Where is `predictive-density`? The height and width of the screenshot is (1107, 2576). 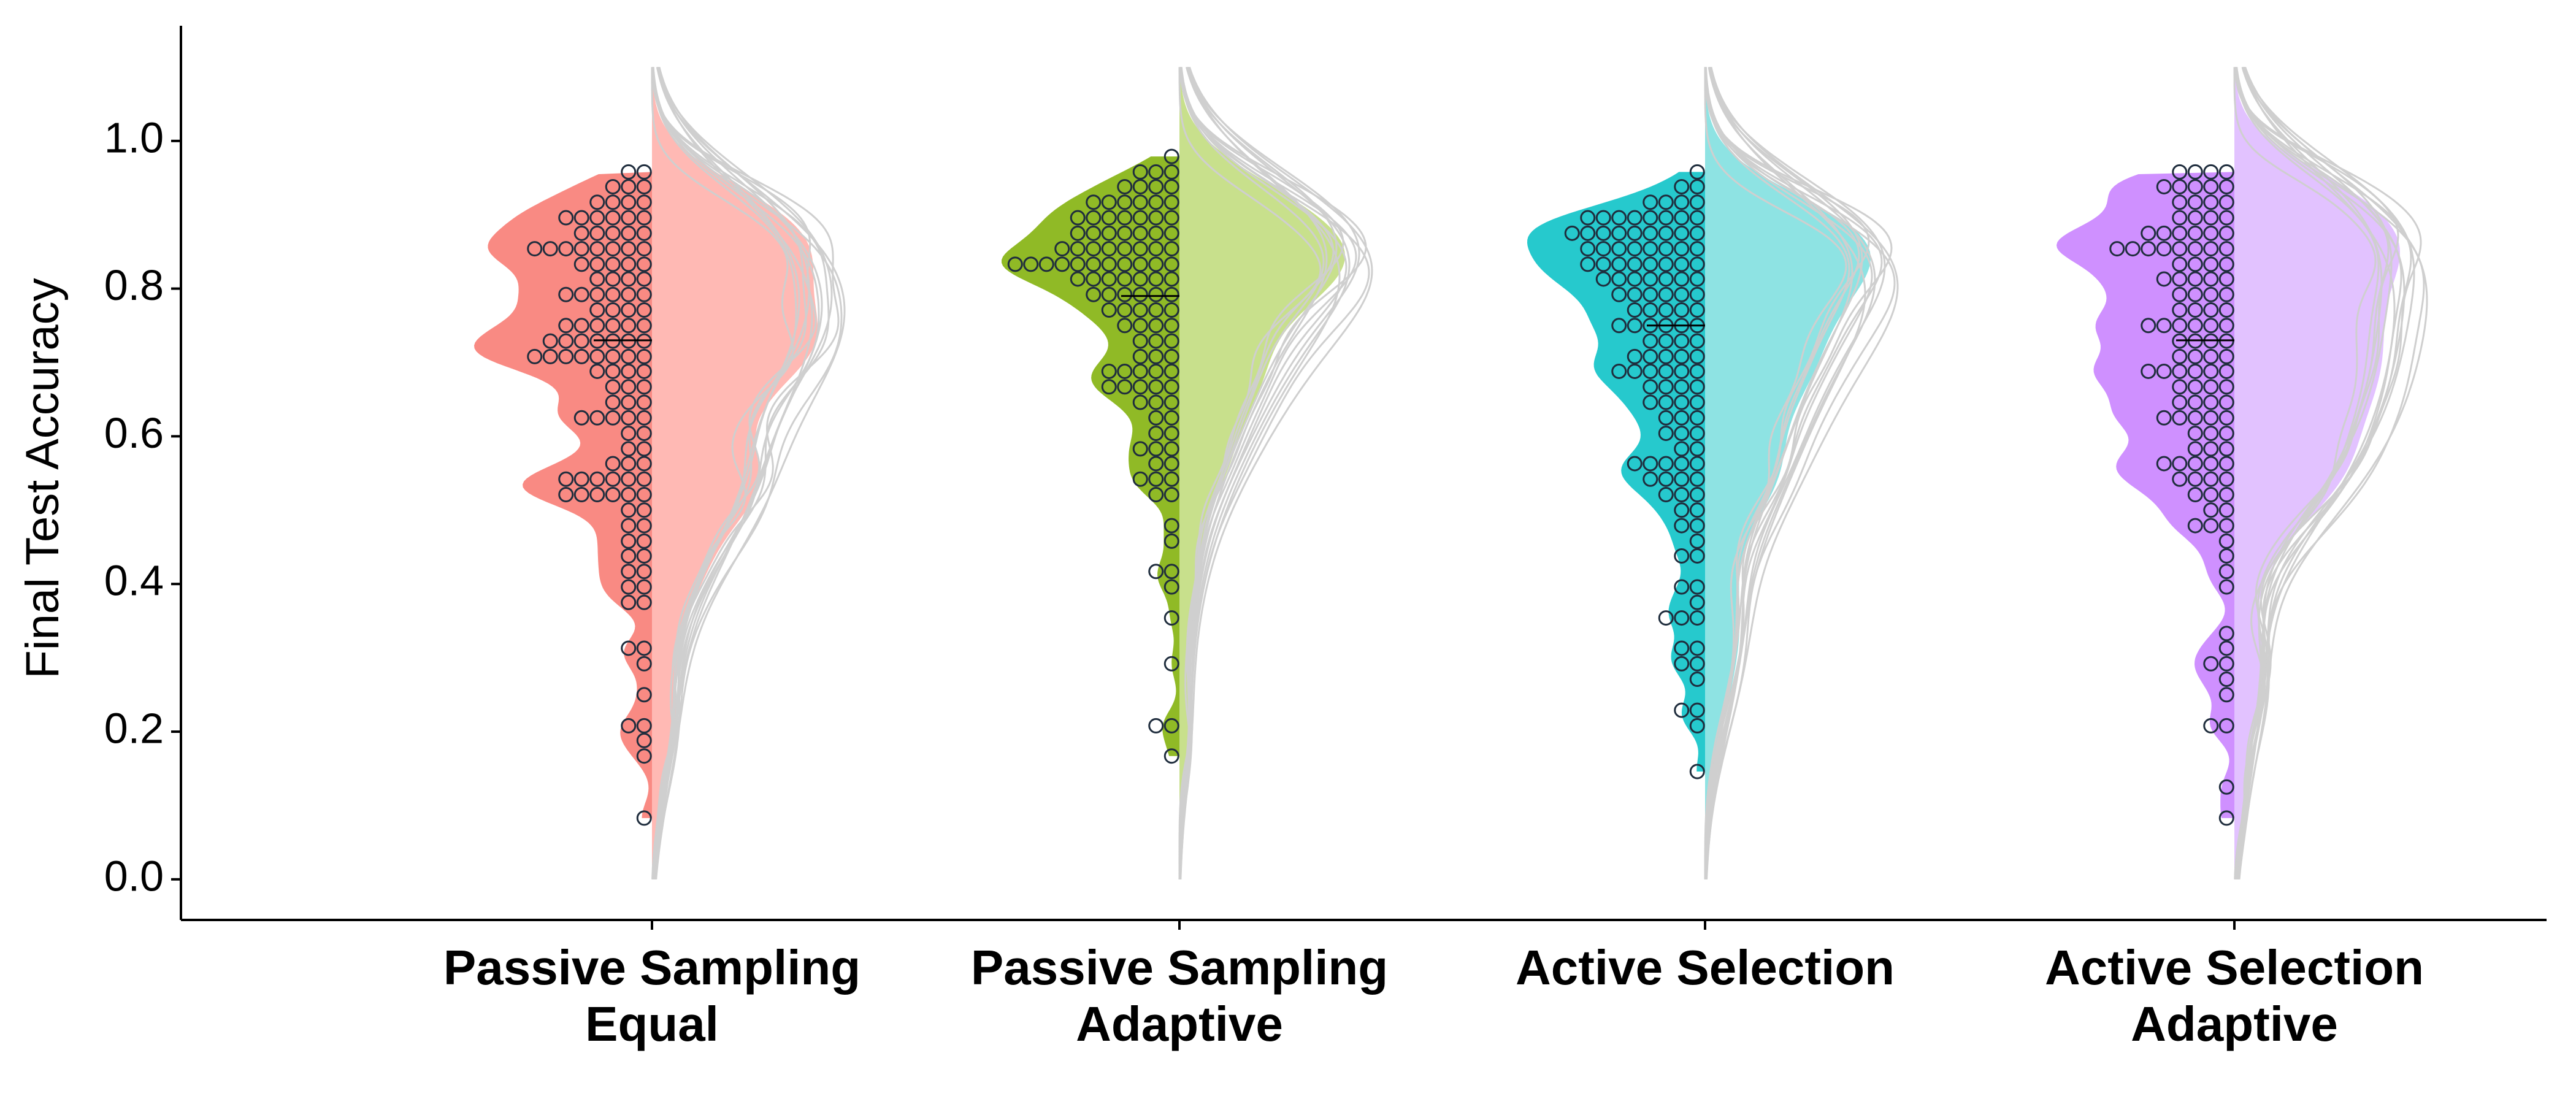 predictive-density is located at coordinates (1788, 473).